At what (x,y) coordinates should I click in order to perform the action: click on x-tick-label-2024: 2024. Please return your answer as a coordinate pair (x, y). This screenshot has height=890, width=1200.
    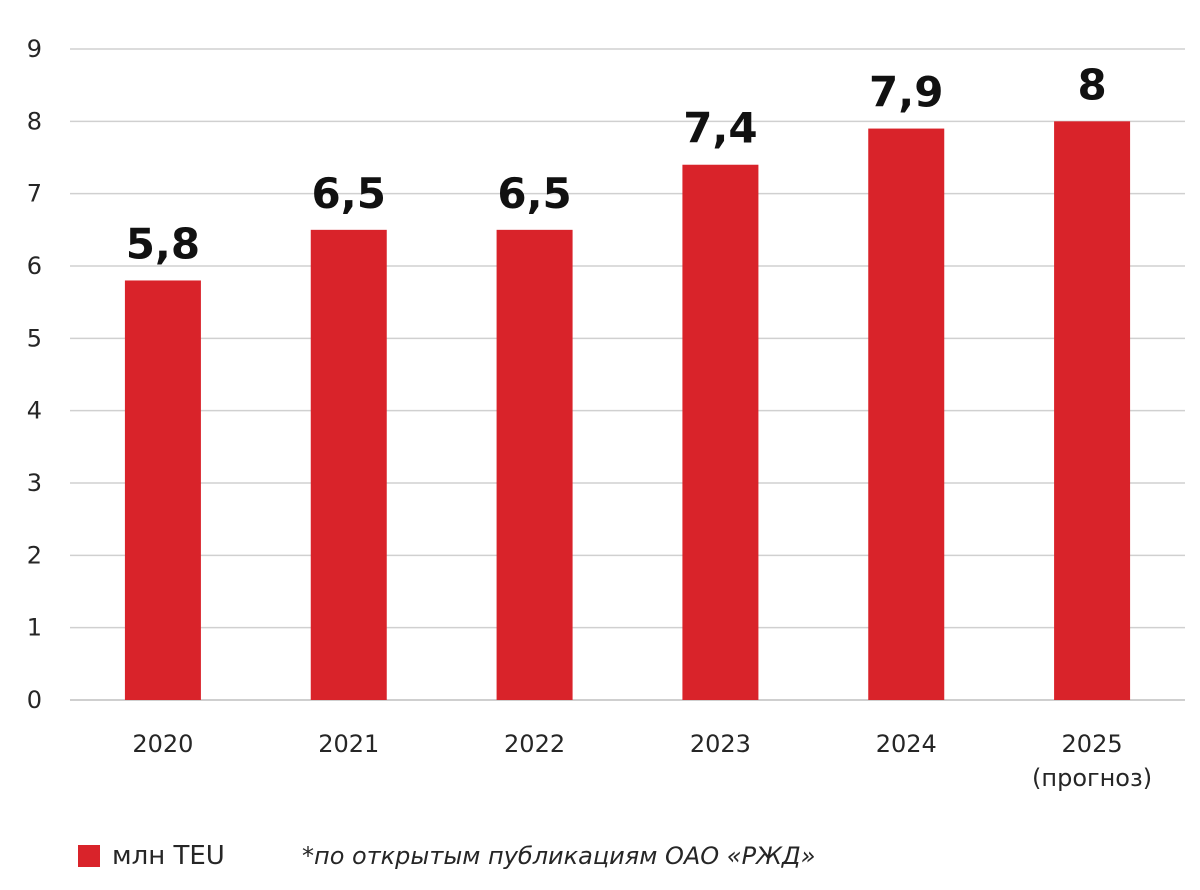
    Looking at the image, I should click on (906, 744).